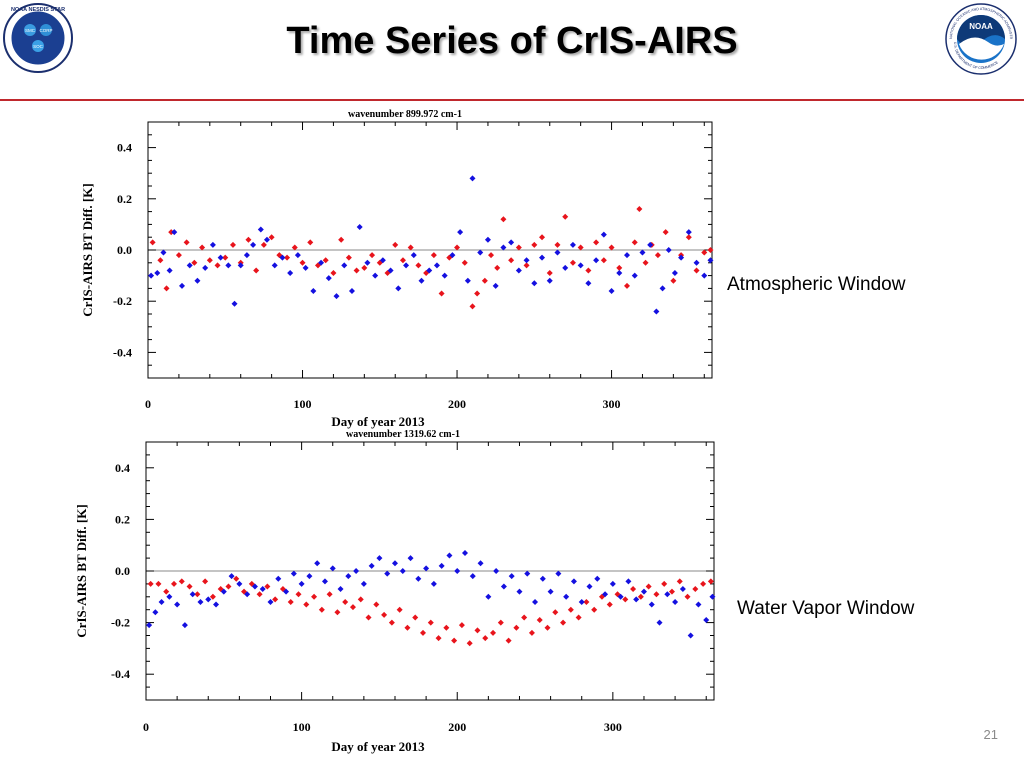  I want to click on y-tick-label: 0.4, so click(124, 148).